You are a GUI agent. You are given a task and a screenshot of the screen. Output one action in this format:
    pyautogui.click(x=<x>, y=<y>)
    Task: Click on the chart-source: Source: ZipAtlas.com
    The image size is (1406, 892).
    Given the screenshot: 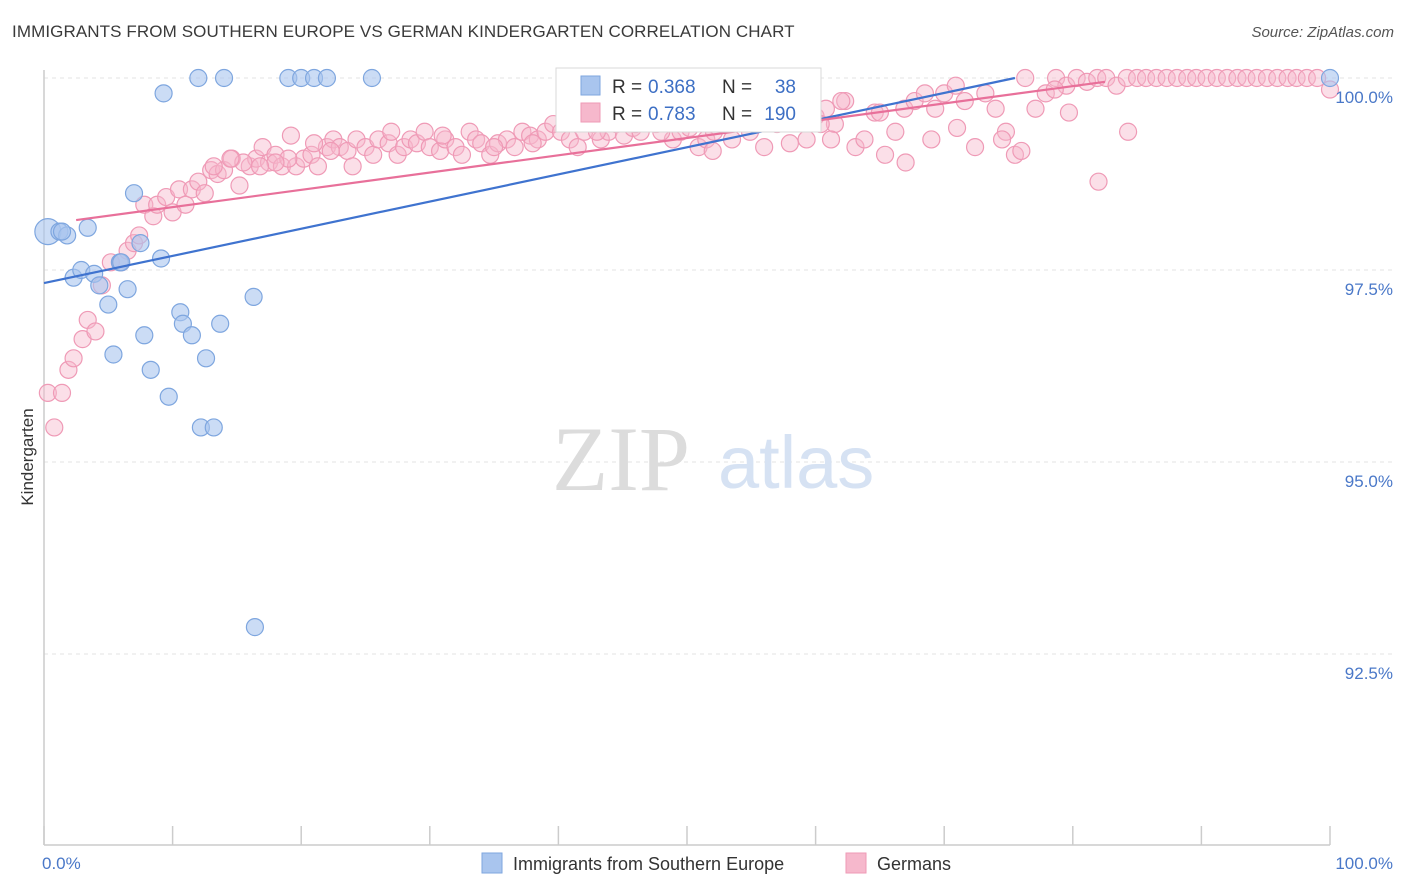 What is the action you would take?
    pyautogui.click(x=1322, y=32)
    